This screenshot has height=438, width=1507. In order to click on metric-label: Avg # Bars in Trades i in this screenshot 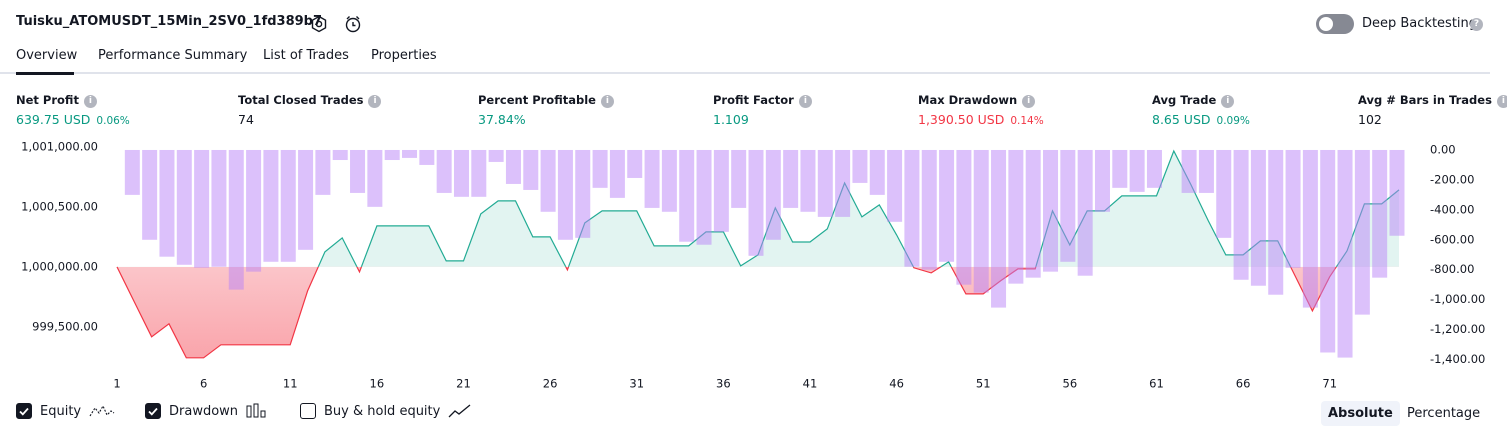, I will do `click(1432, 100)`.